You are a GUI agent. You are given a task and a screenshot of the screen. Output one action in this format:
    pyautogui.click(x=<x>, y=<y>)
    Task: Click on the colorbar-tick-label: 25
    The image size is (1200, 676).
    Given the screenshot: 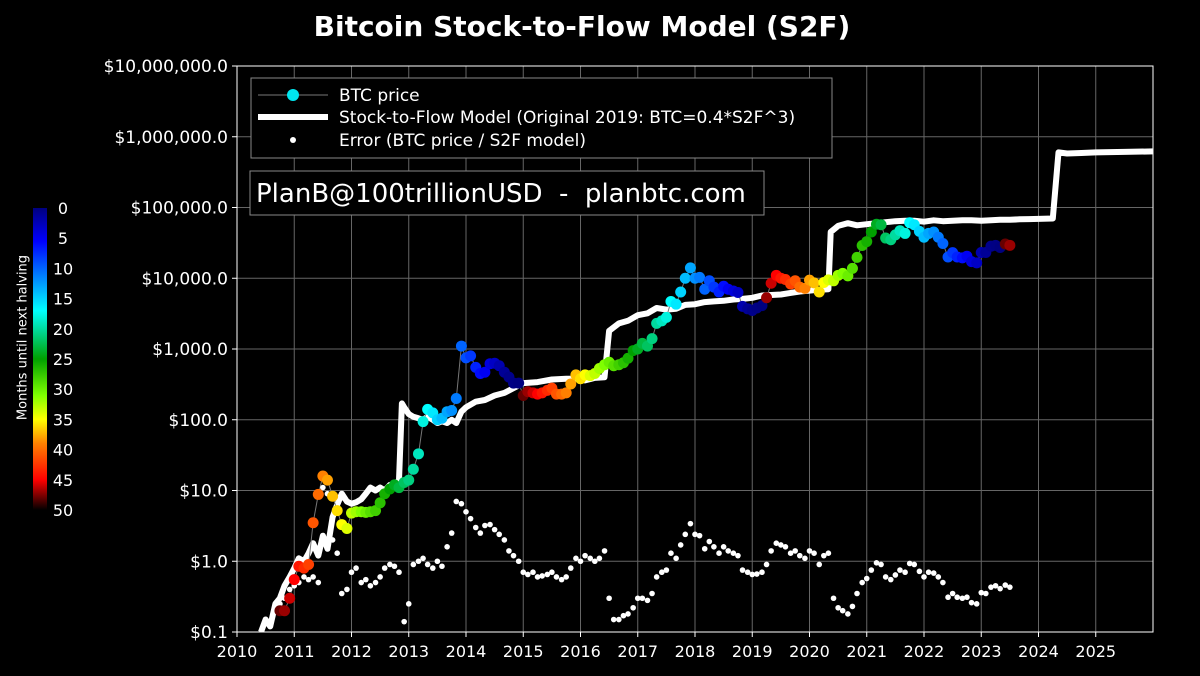 What is the action you would take?
    pyautogui.click(x=63, y=359)
    